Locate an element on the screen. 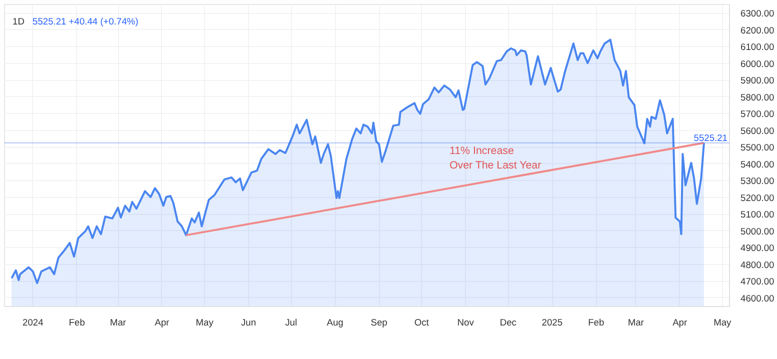 This screenshot has width=777, height=359. x-tick-label: 2024 is located at coordinates (33, 323).